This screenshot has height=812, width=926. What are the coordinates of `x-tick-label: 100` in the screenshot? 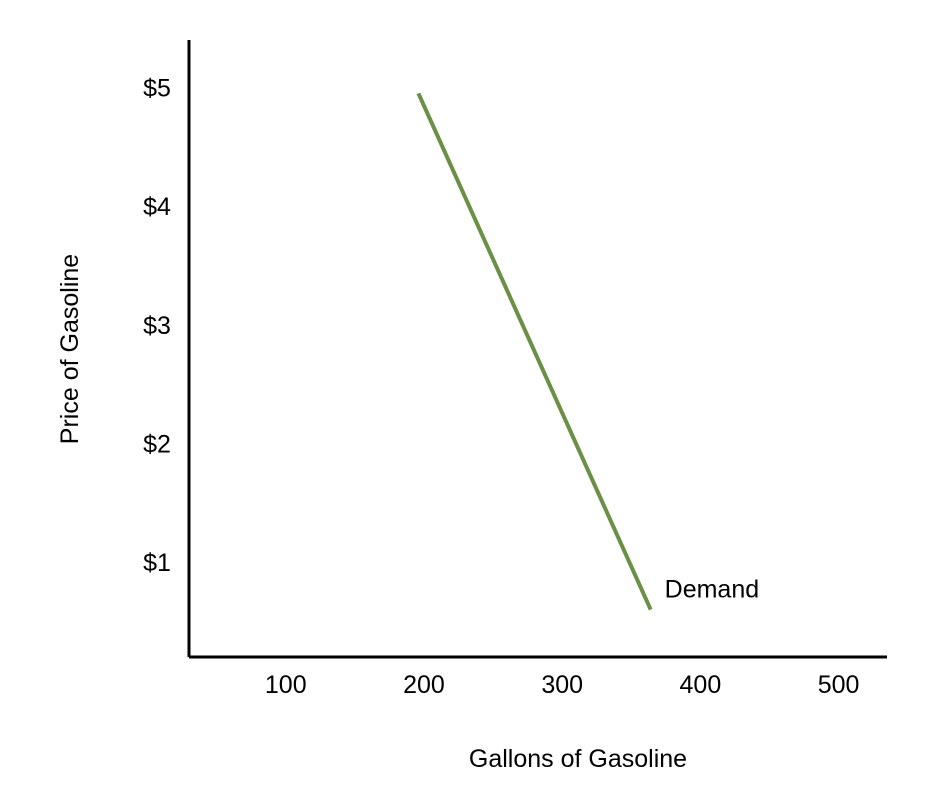 It's located at (286, 685).